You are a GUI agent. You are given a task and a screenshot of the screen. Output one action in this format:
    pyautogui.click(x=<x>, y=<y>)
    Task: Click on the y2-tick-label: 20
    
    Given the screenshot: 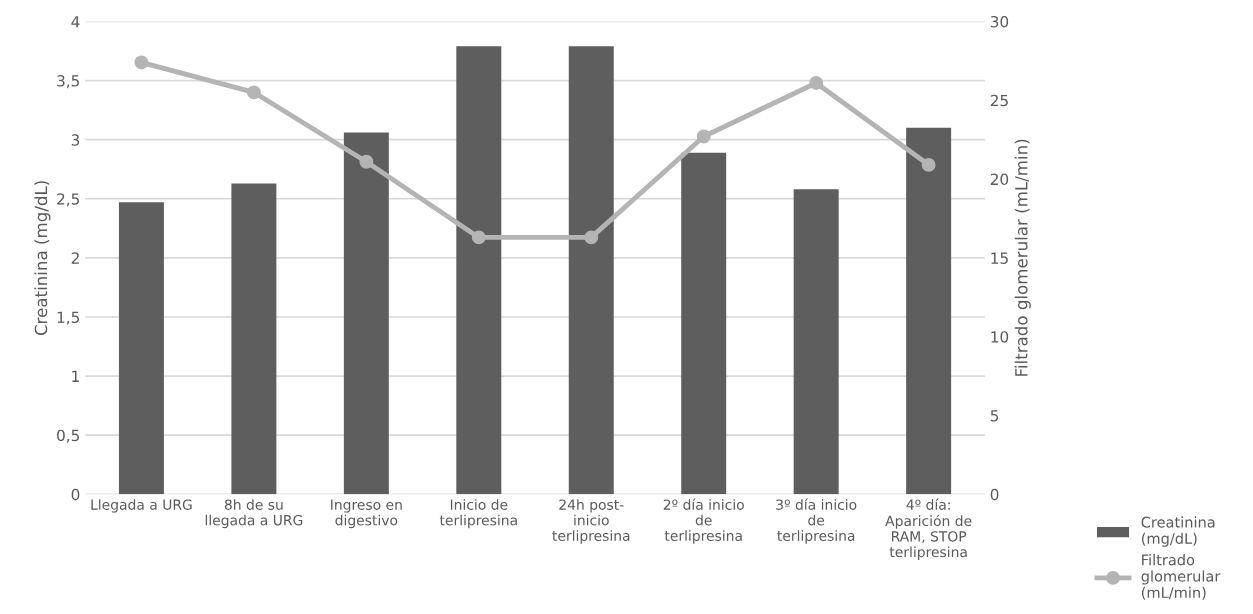 What is the action you would take?
    pyautogui.click(x=999, y=179)
    